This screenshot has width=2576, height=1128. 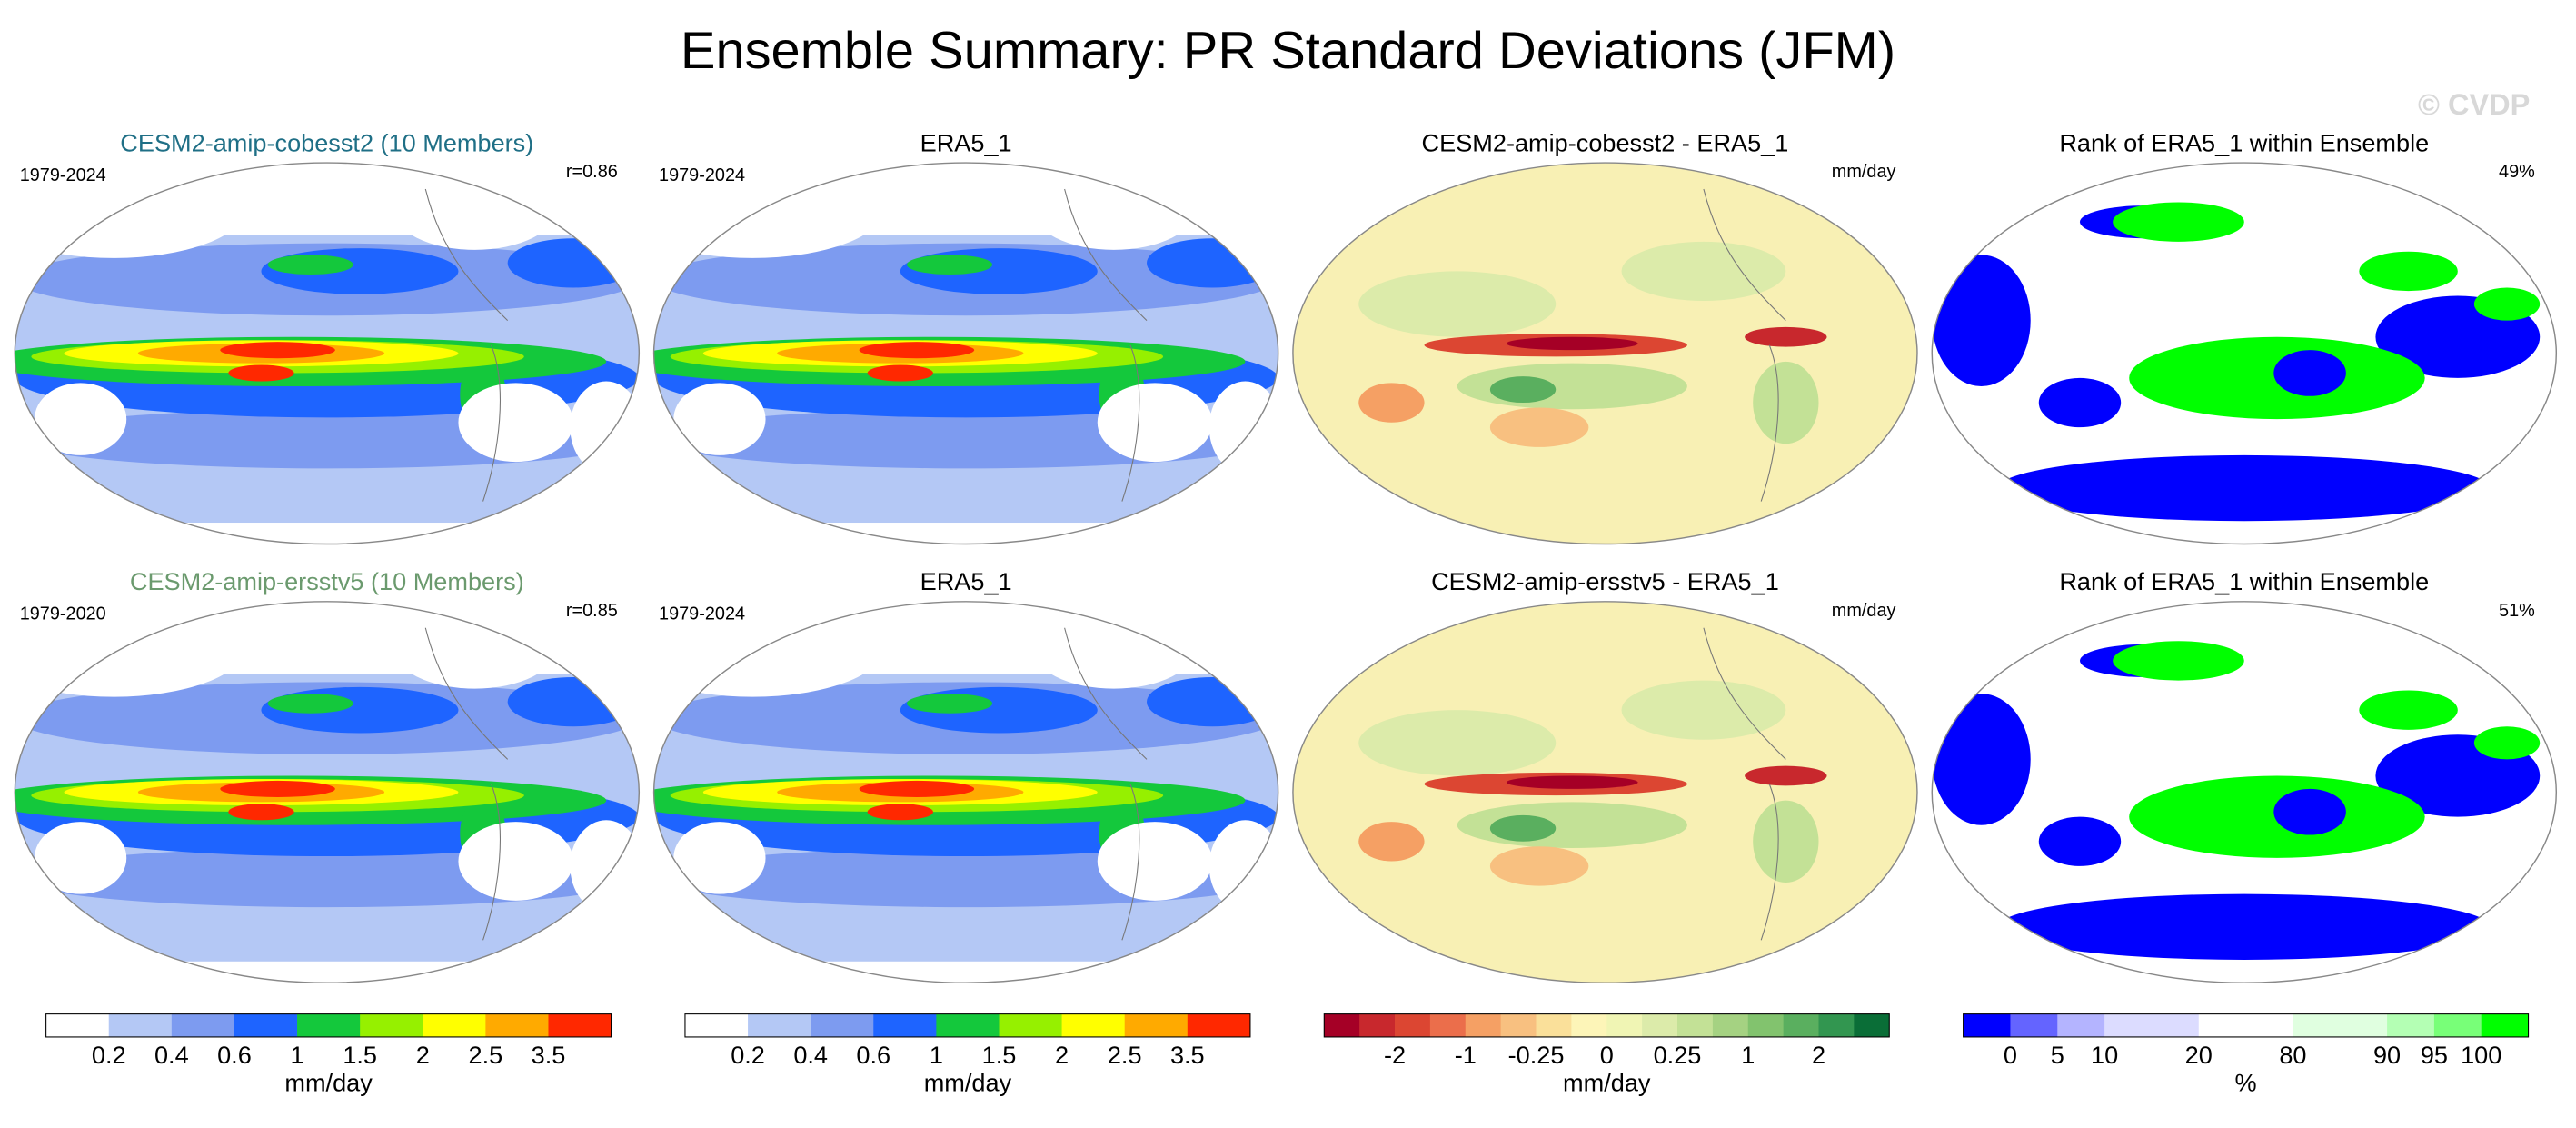 I want to click on panel-stat: 49%, so click(x=2517, y=172).